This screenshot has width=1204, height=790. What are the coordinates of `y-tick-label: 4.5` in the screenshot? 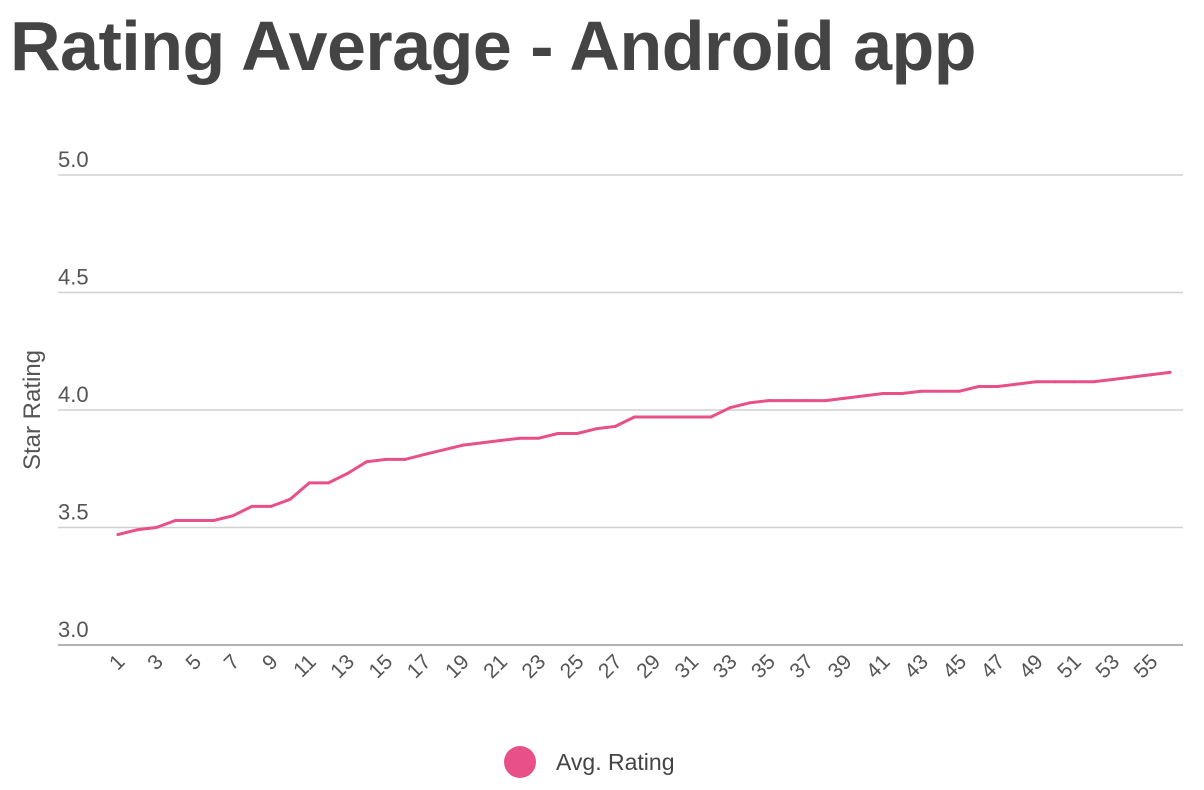 It's located at (73, 277).